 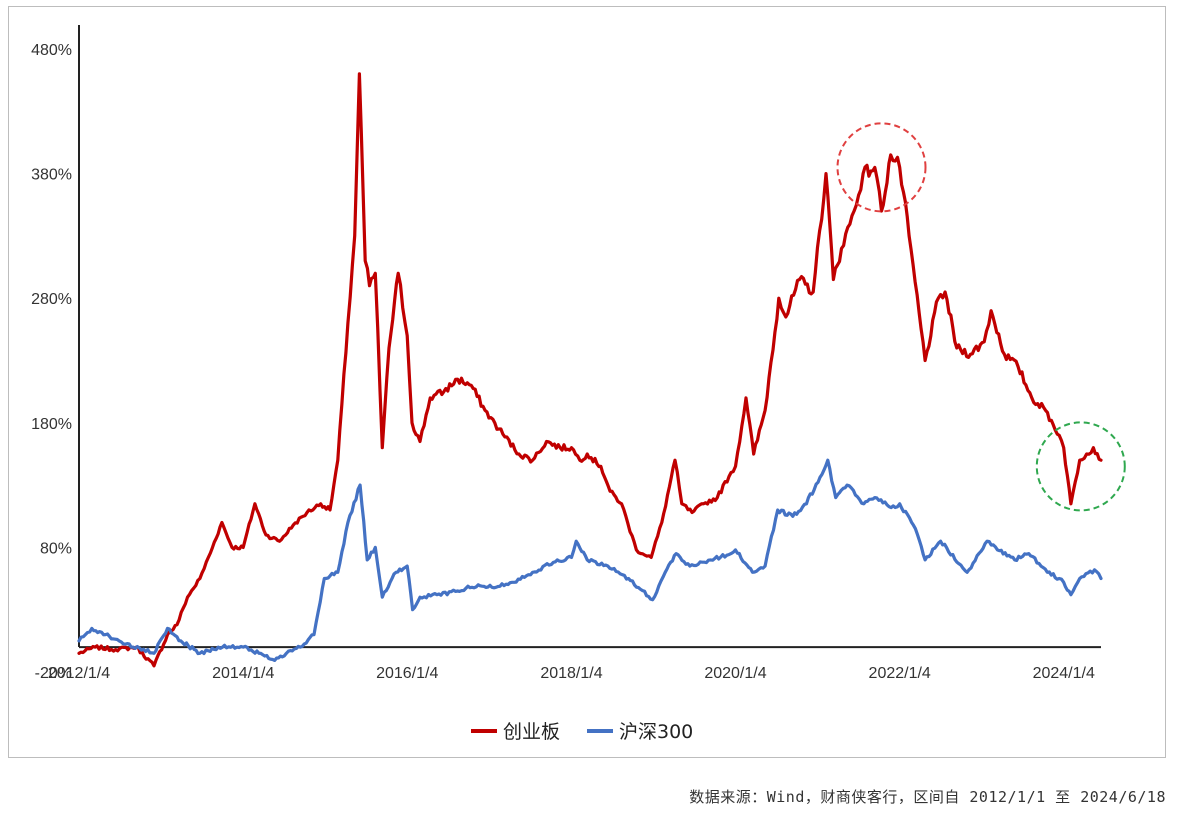 What do you see at coordinates (51, 175) in the screenshot?
I see `y-tick-label: 380%` at bounding box center [51, 175].